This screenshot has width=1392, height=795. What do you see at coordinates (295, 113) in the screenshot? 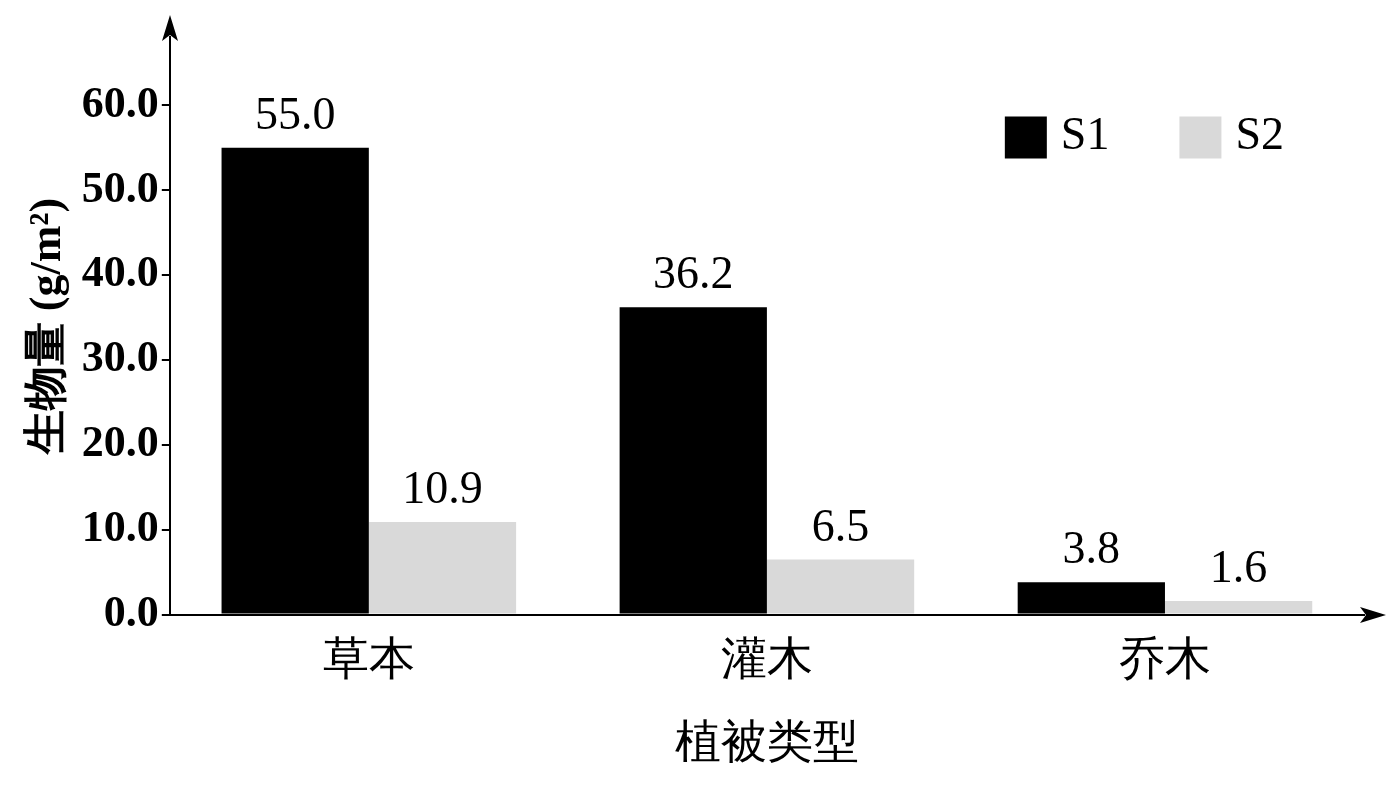
I see `text: 55.0` at bounding box center [295, 113].